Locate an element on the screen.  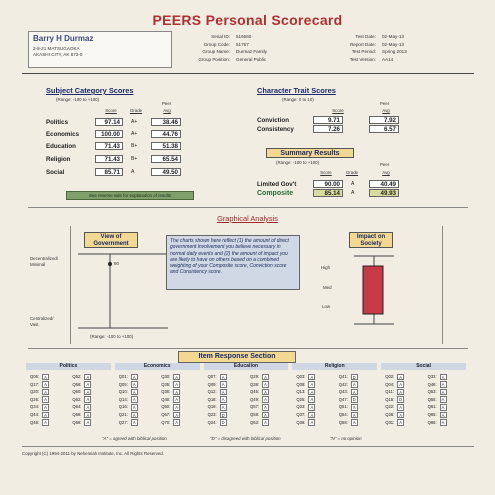
response-item: Q22: A is located at coordinates (404, 407).